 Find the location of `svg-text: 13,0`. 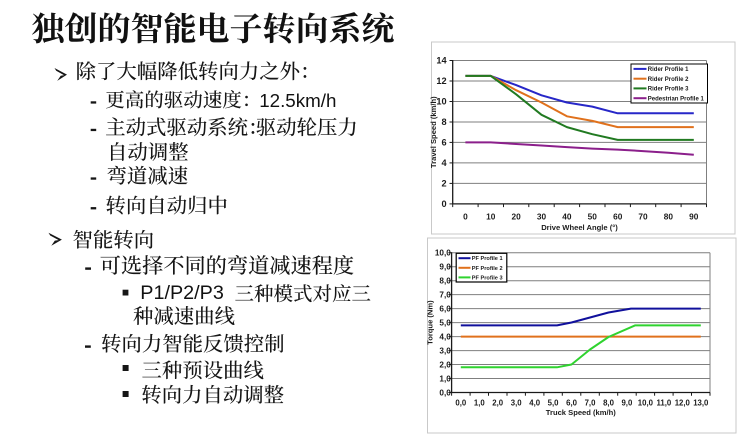

svg-text: 13,0 is located at coordinates (701, 403).